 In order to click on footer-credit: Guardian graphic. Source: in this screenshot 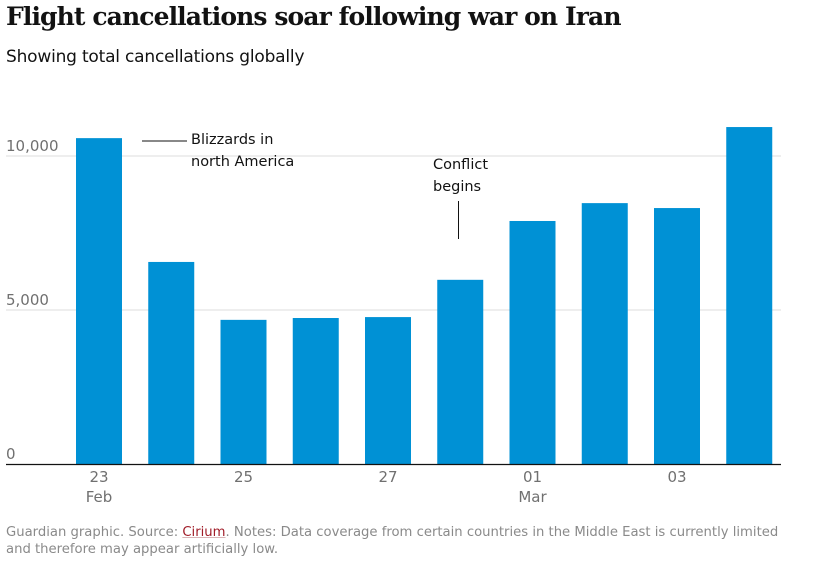, I will do `click(94, 532)`.